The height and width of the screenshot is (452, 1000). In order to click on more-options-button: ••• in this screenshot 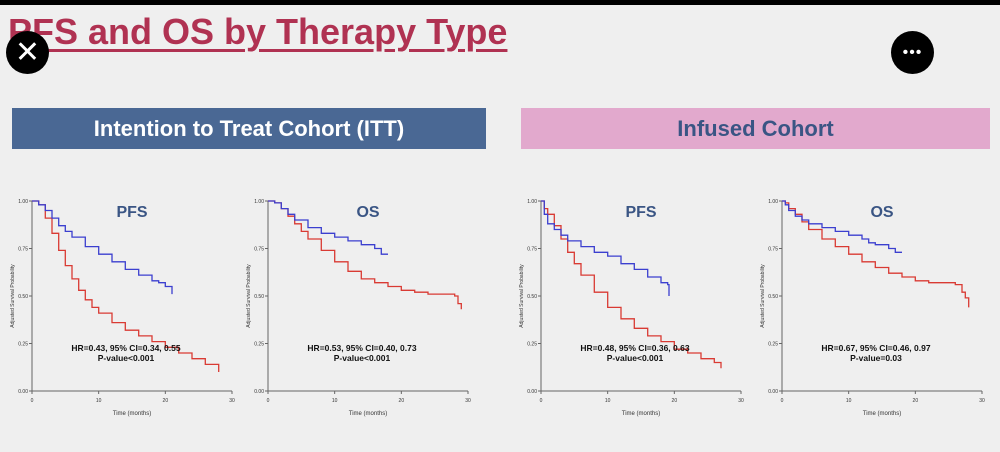, I will do `click(912, 52)`.